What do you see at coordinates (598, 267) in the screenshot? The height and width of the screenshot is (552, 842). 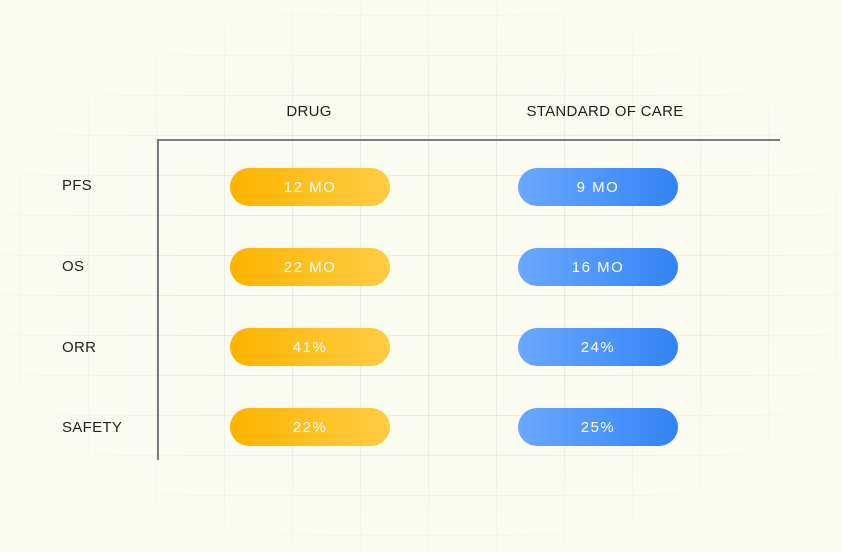 I see `soc-value-os: 16 MO` at bounding box center [598, 267].